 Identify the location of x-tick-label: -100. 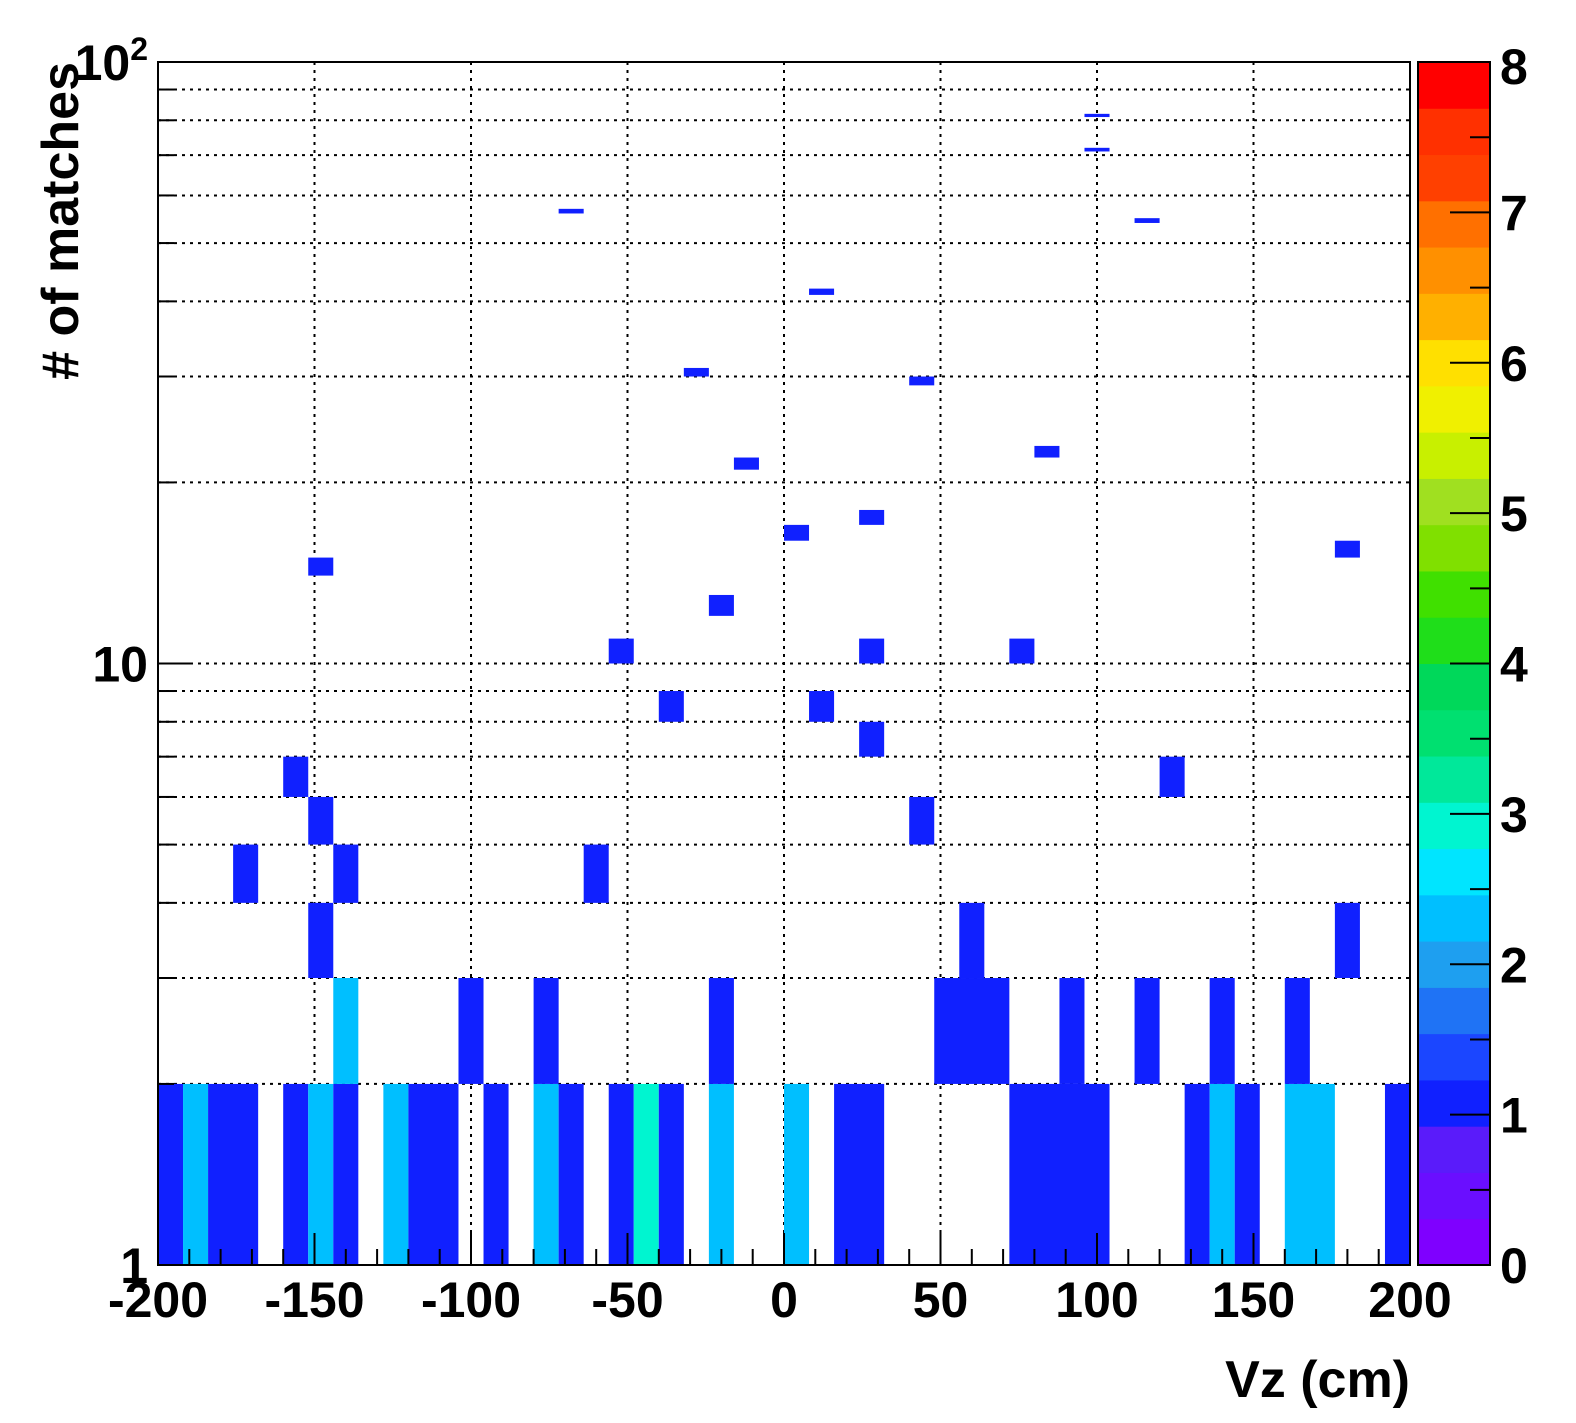
(471, 1300).